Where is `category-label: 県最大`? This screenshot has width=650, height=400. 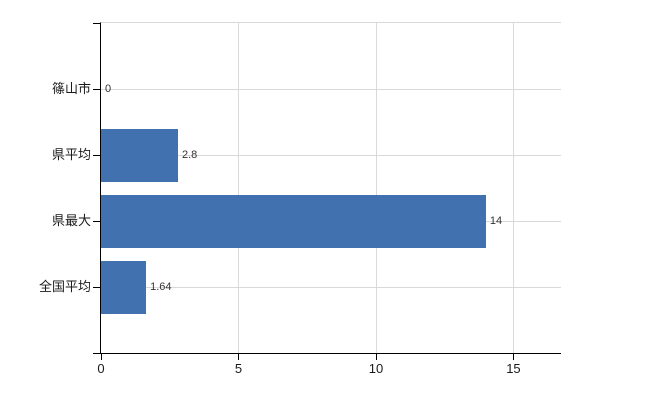
category-label: 県最大 is located at coordinates (71, 220).